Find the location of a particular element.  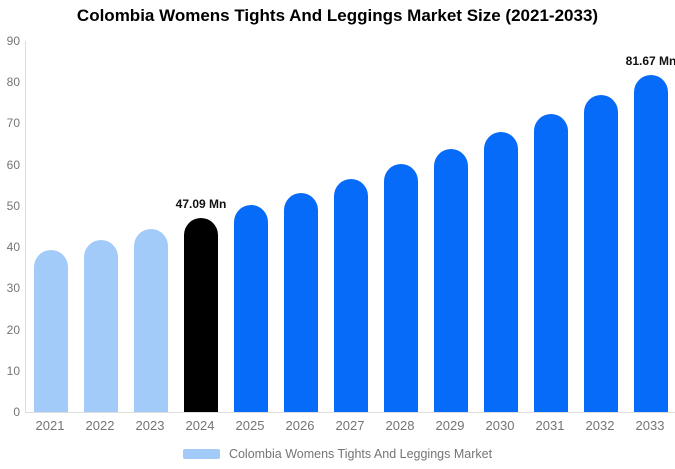

bar-slot-2025 is located at coordinates (251, 226).